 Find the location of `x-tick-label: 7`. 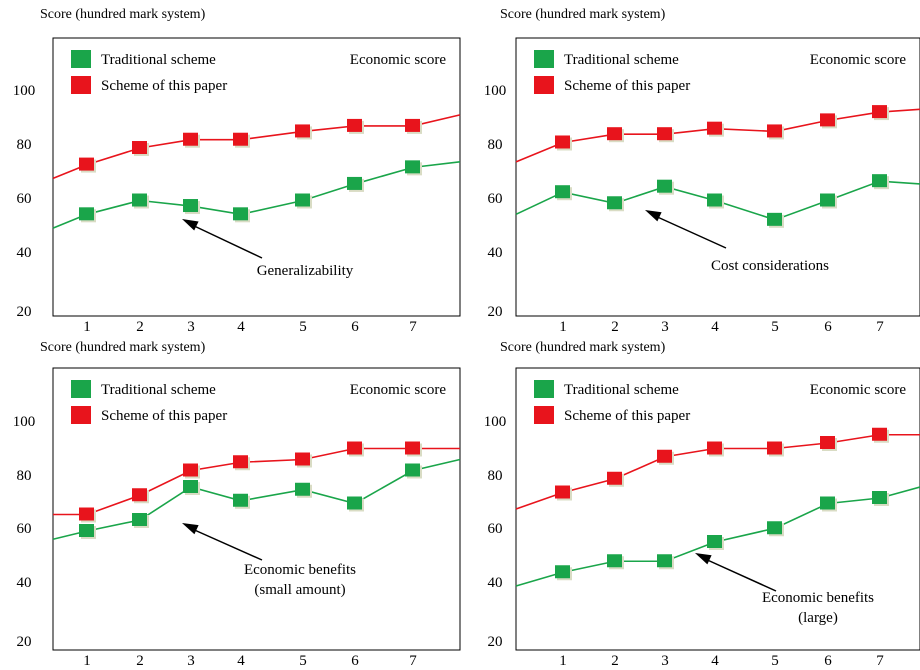

x-tick-label: 7 is located at coordinates (413, 661).